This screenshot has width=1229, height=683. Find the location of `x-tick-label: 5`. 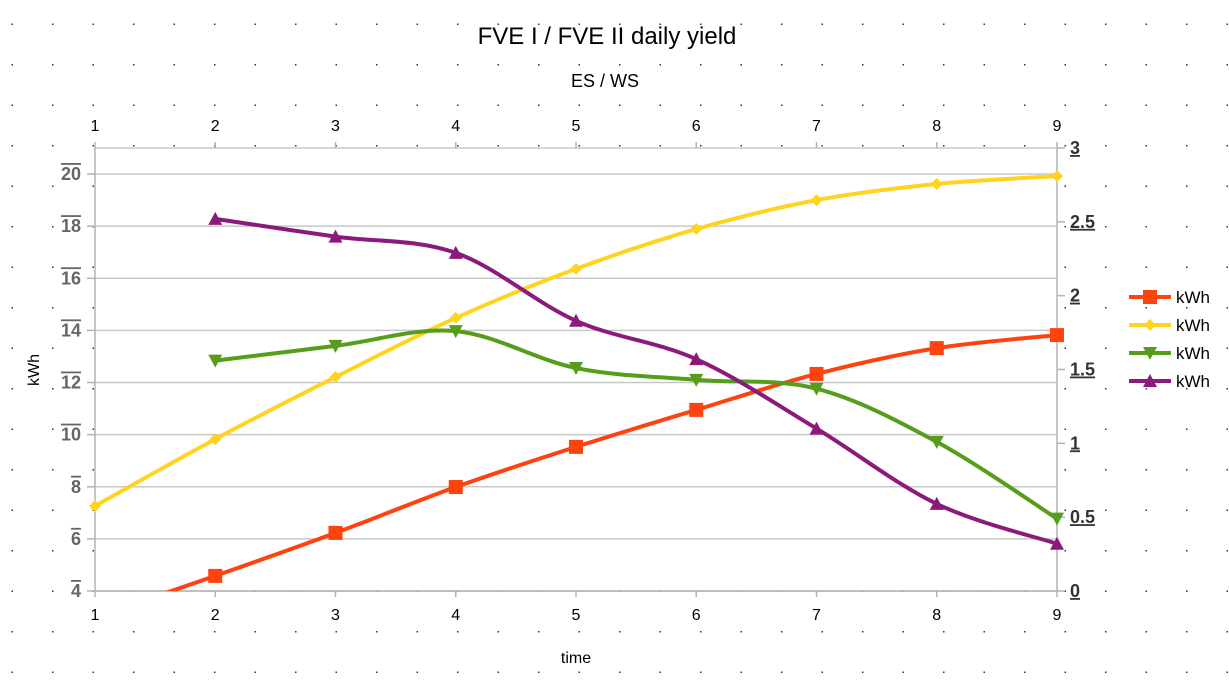

x-tick-label: 5 is located at coordinates (576, 615).